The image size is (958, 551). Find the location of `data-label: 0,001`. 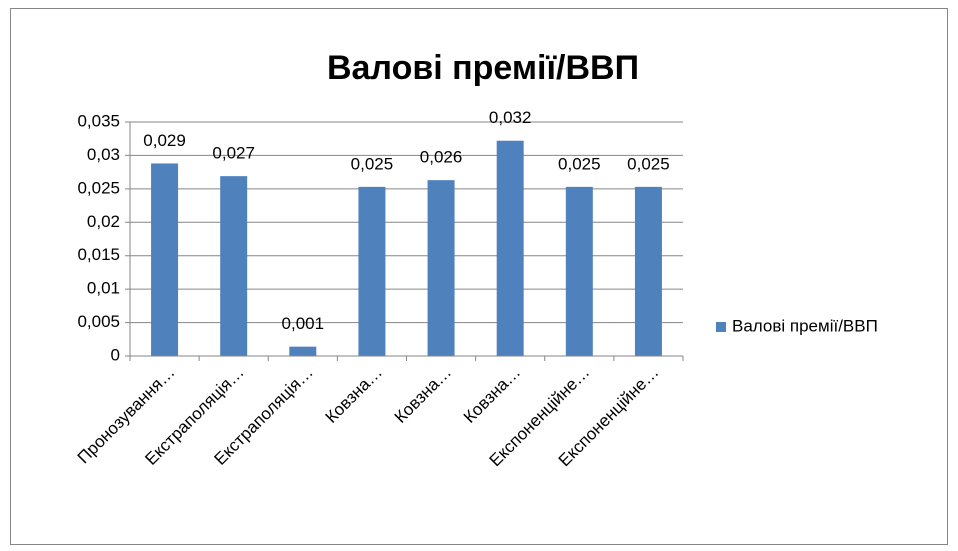

data-label: 0,001 is located at coordinates (303, 323).